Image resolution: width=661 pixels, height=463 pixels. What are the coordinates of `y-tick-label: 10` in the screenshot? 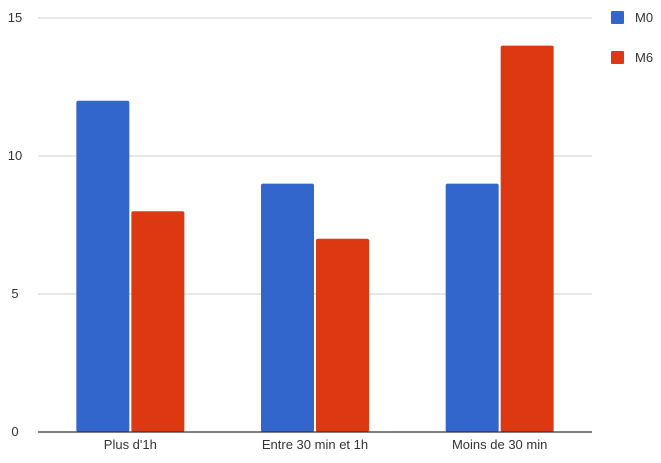 It's located at (15, 155).